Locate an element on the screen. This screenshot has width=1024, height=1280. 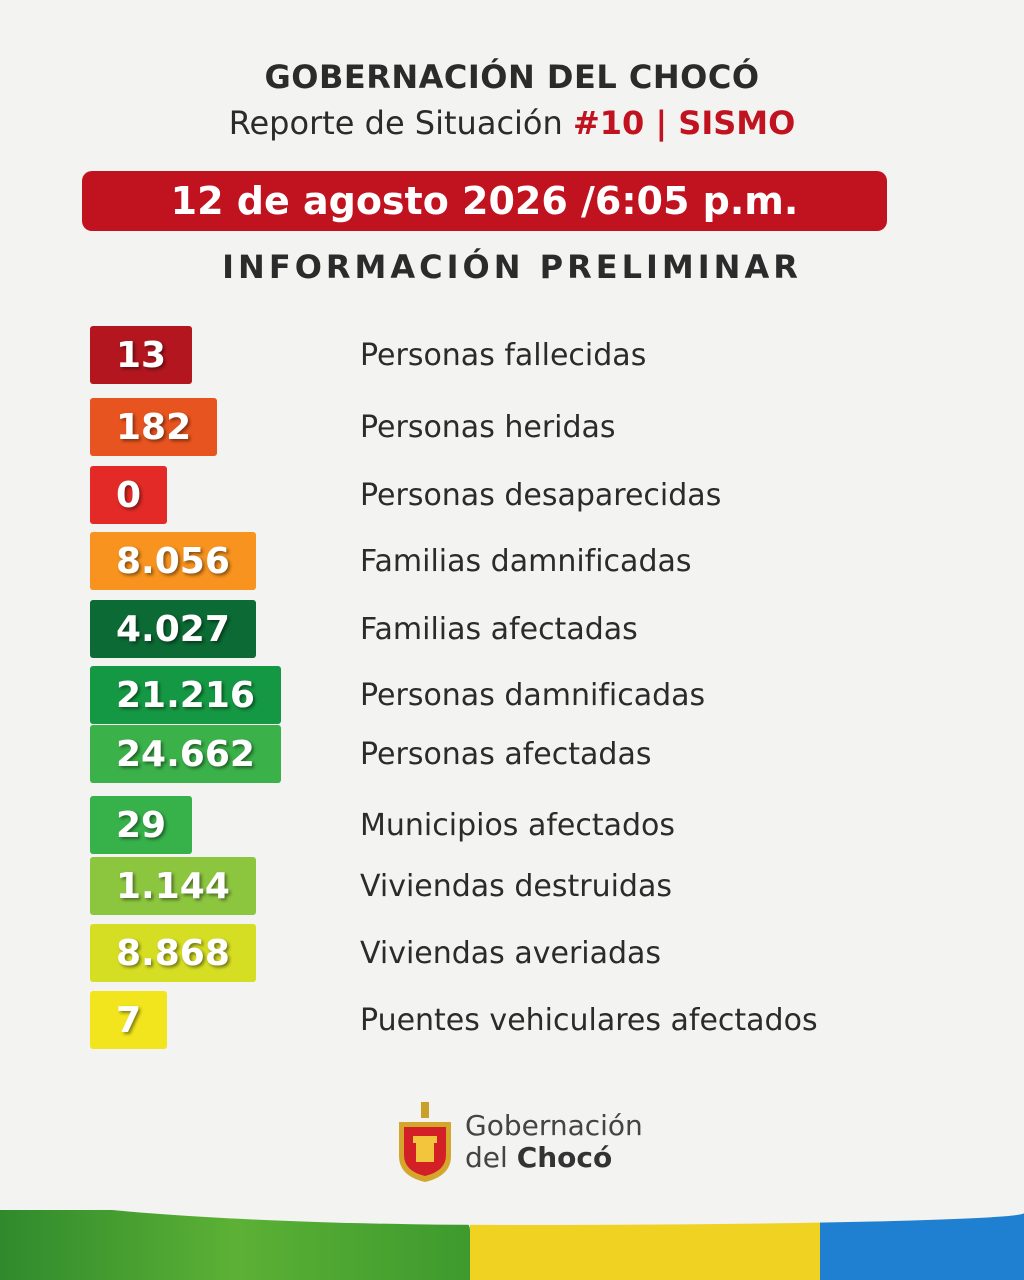
heading: INFORMACIÓN PRELIMINAR is located at coordinates (512, 267).